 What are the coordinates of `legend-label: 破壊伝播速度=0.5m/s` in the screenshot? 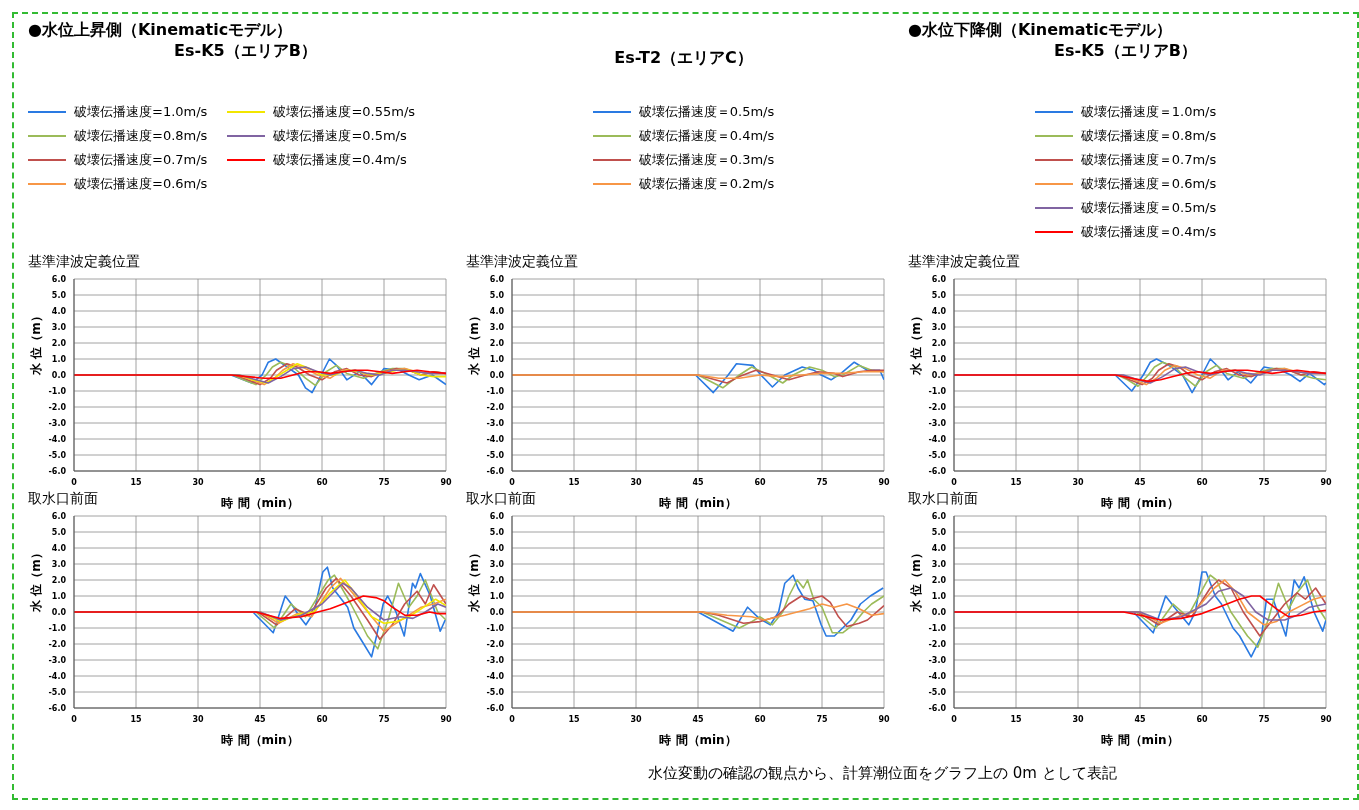 It's located at (340, 136).